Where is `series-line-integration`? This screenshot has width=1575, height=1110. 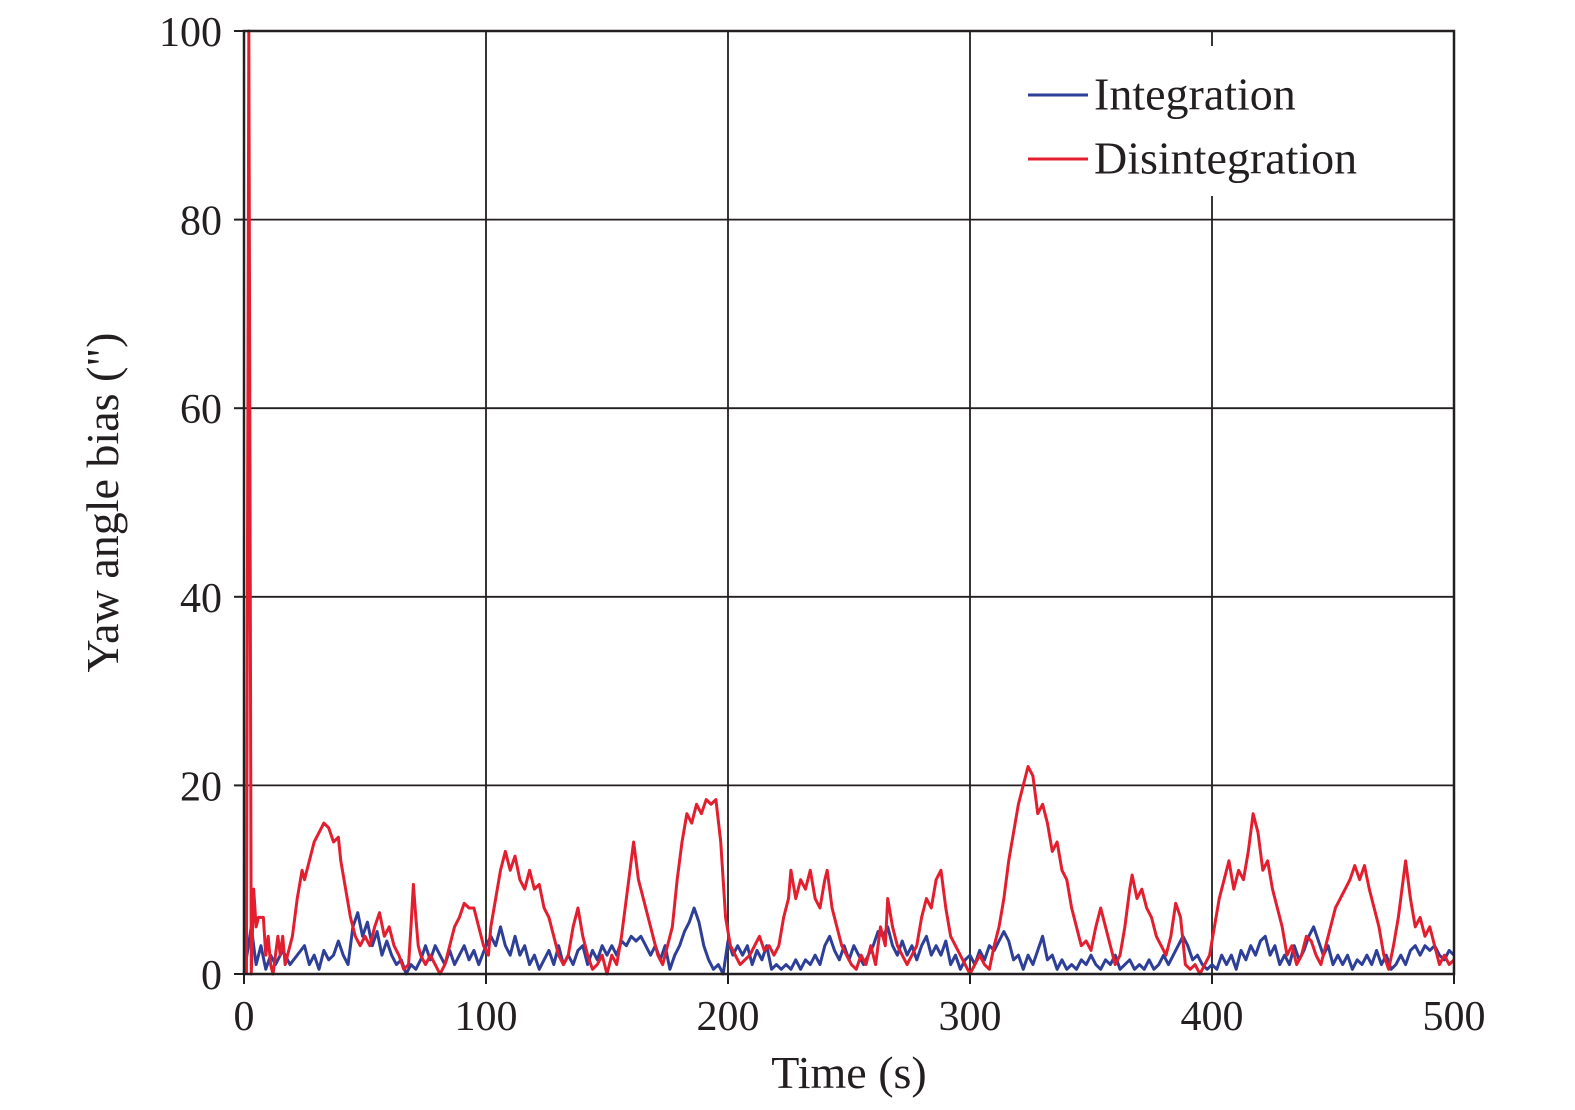
series-line-integration is located at coordinates (849, 941).